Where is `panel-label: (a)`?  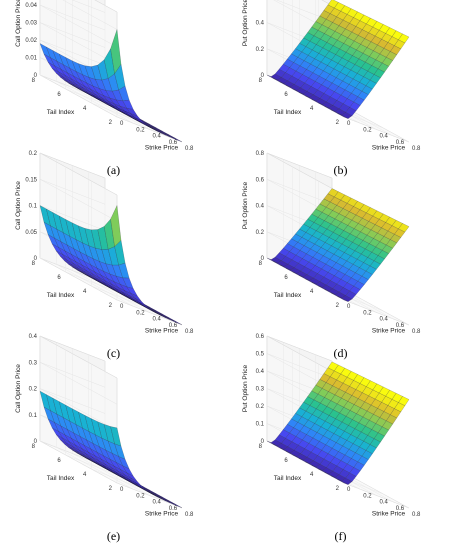
panel-label: (a) is located at coordinates (113, 170).